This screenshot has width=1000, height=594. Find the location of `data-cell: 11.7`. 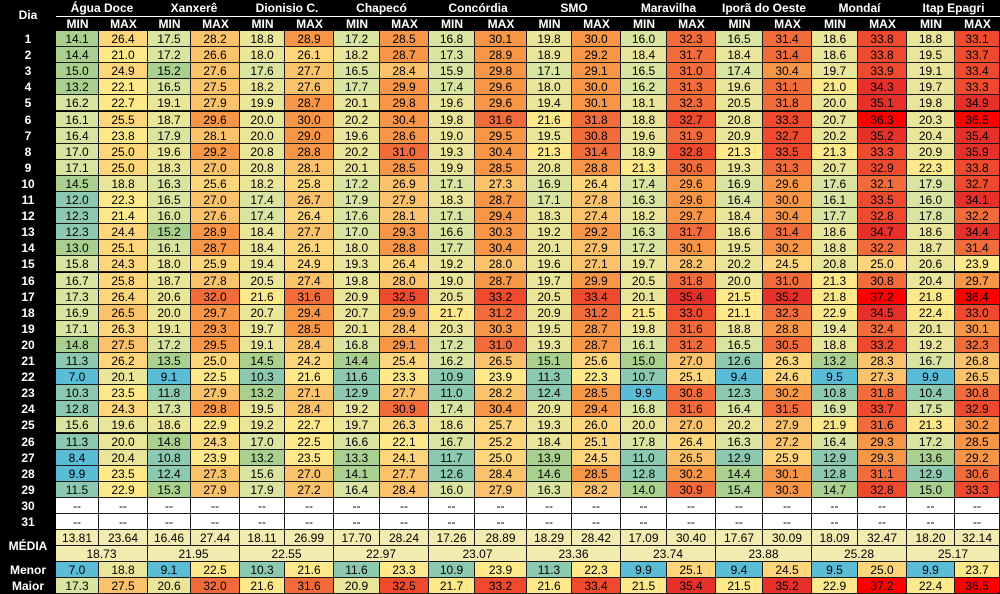

data-cell: 11.7 is located at coordinates (452, 457).